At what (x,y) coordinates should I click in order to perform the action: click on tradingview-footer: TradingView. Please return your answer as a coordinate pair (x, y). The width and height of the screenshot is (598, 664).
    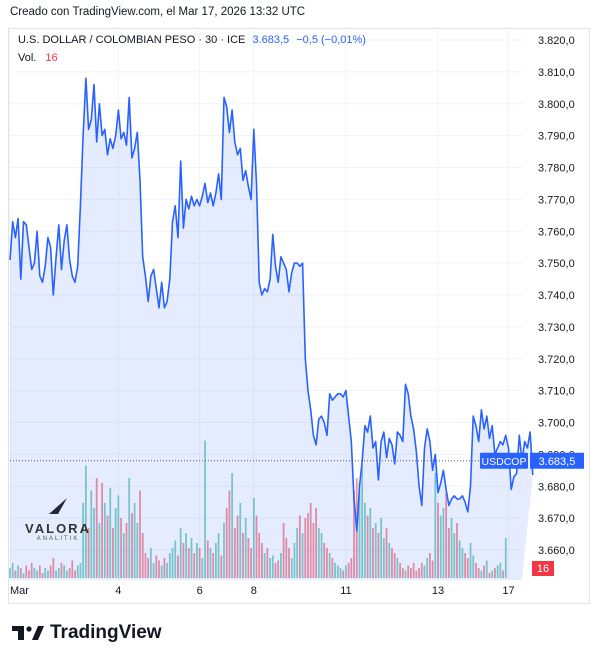
    Looking at the image, I should click on (87, 633).